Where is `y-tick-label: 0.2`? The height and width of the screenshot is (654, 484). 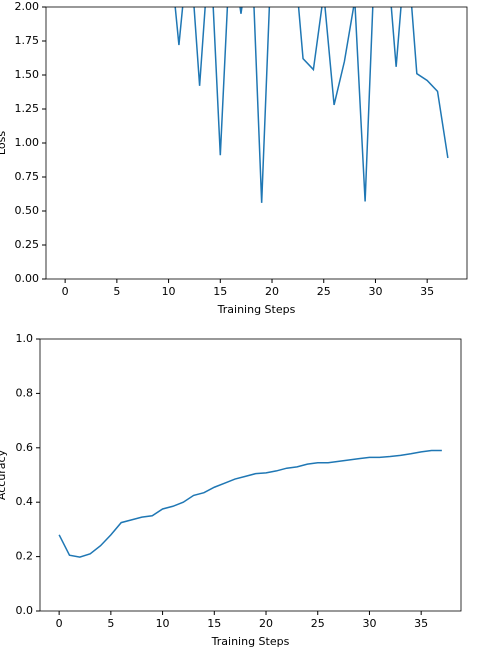
y-tick-label: 0.2 is located at coordinates (25, 556).